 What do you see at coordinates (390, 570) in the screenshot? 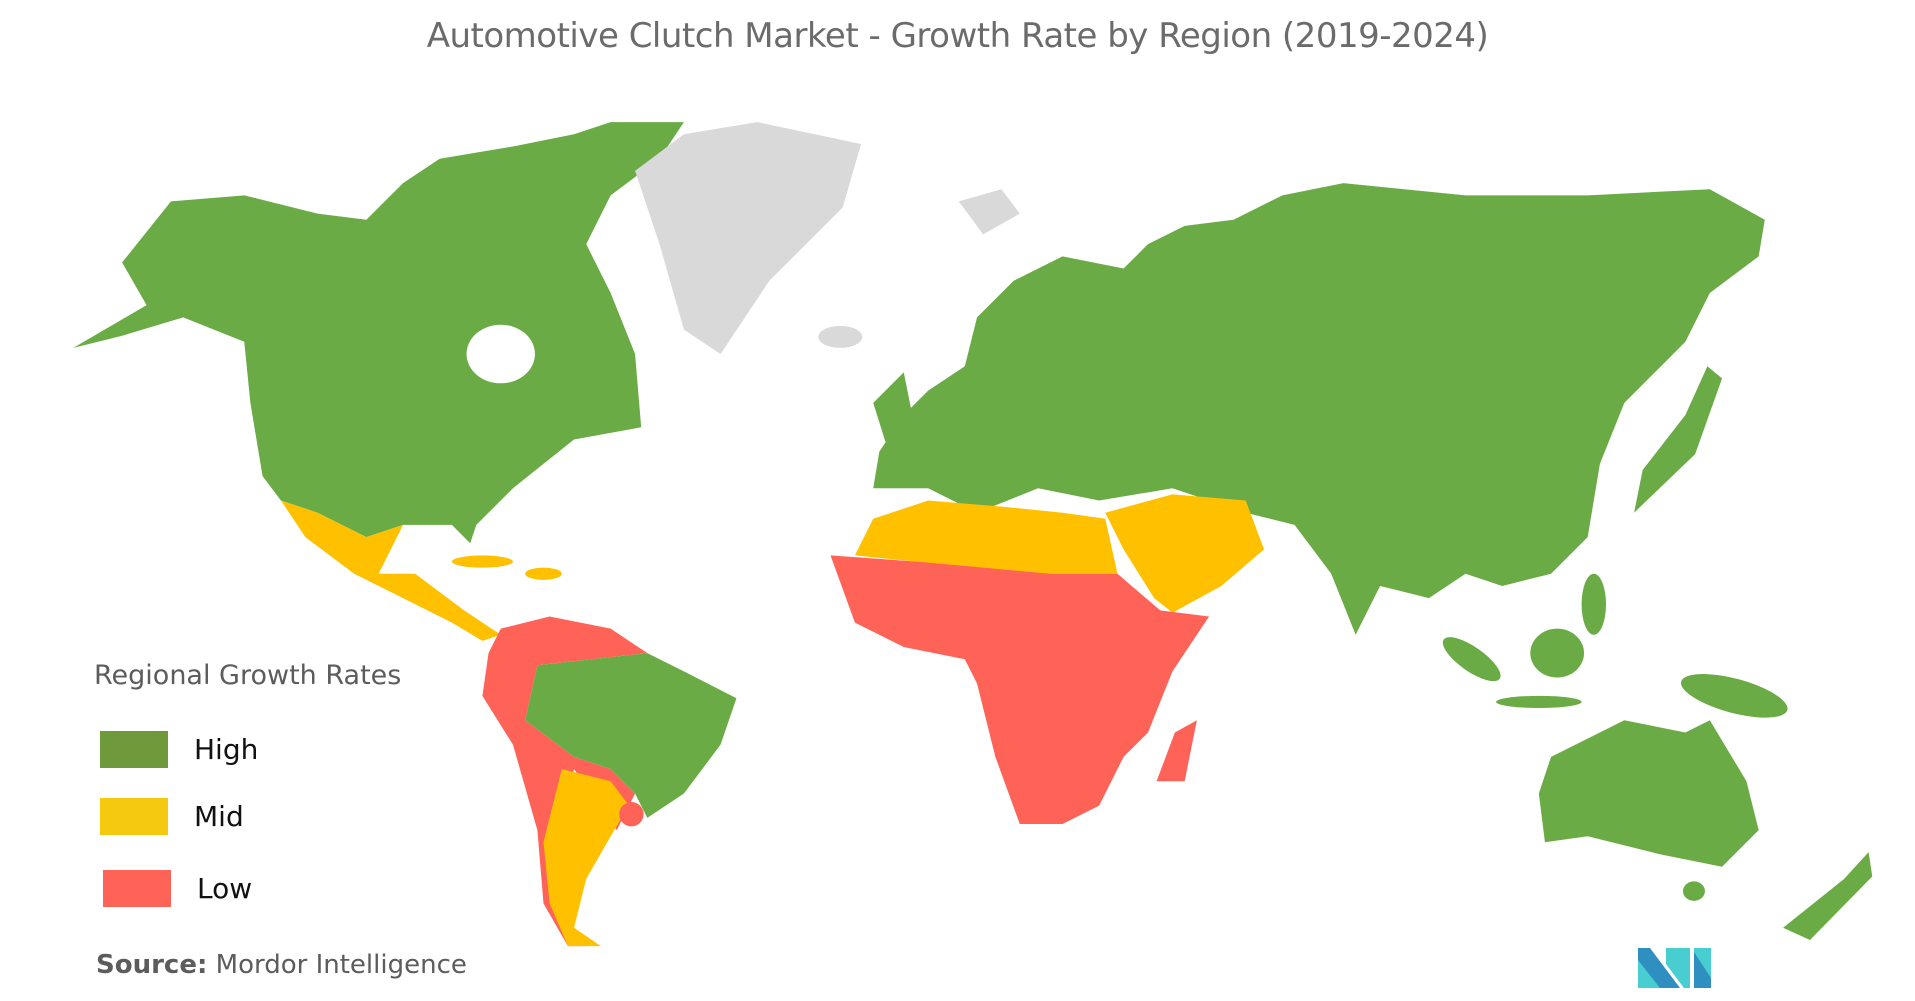
I see `region-mexico-central-america` at bounding box center [390, 570].